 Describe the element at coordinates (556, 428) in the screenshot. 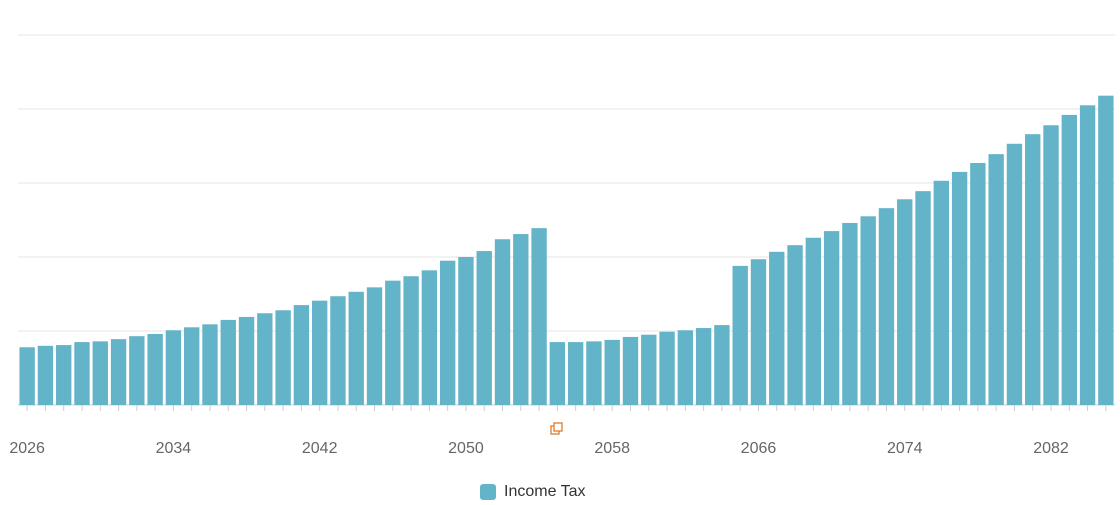

I see `copy-icon` at that location.